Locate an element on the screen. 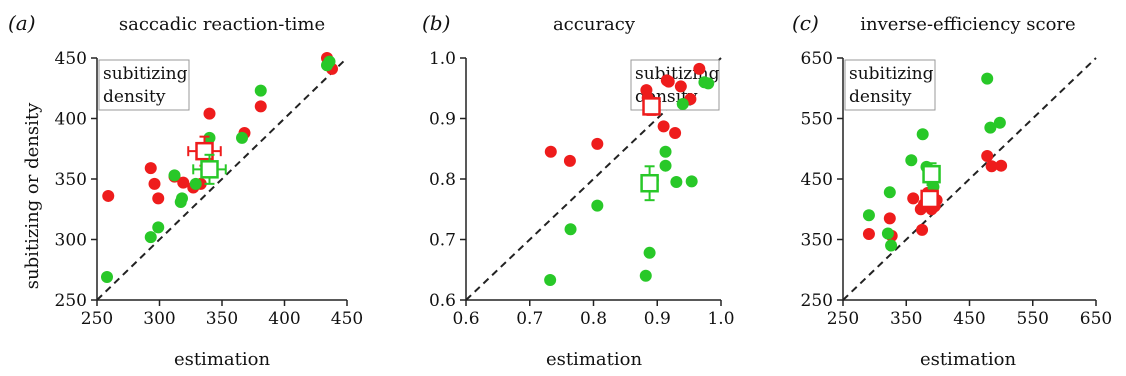 This screenshot has height=376, width=1126. panel-a-legend-density: density is located at coordinates (134, 97).